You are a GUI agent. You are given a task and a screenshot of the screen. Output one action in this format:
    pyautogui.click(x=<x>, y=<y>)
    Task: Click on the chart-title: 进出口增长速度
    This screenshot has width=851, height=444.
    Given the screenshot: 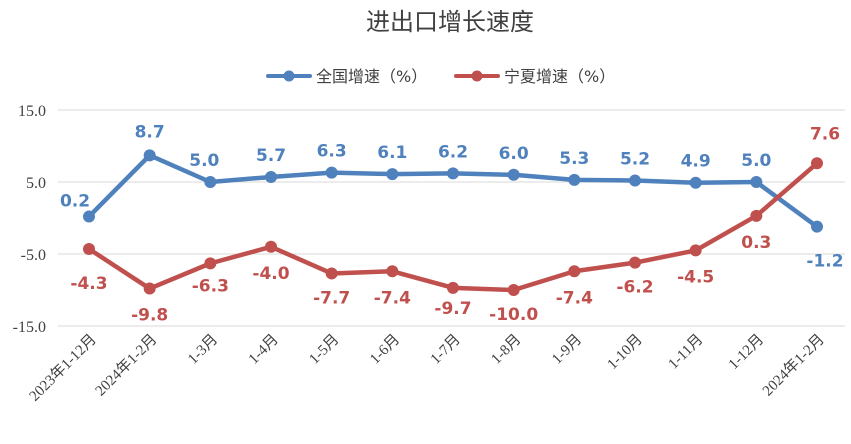 What is the action you would take?
    pyautogui.click(x=450, y=22)
    